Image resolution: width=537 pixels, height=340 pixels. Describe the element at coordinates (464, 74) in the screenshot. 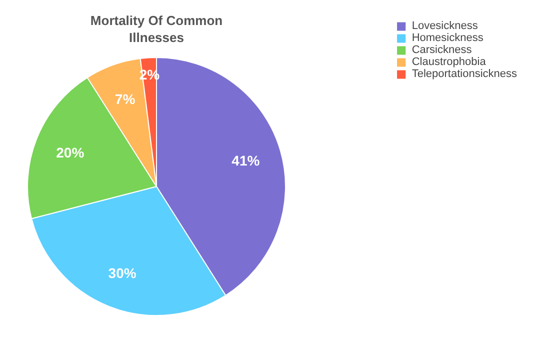

I see `legend-label: Teleportationsickness` at that location.